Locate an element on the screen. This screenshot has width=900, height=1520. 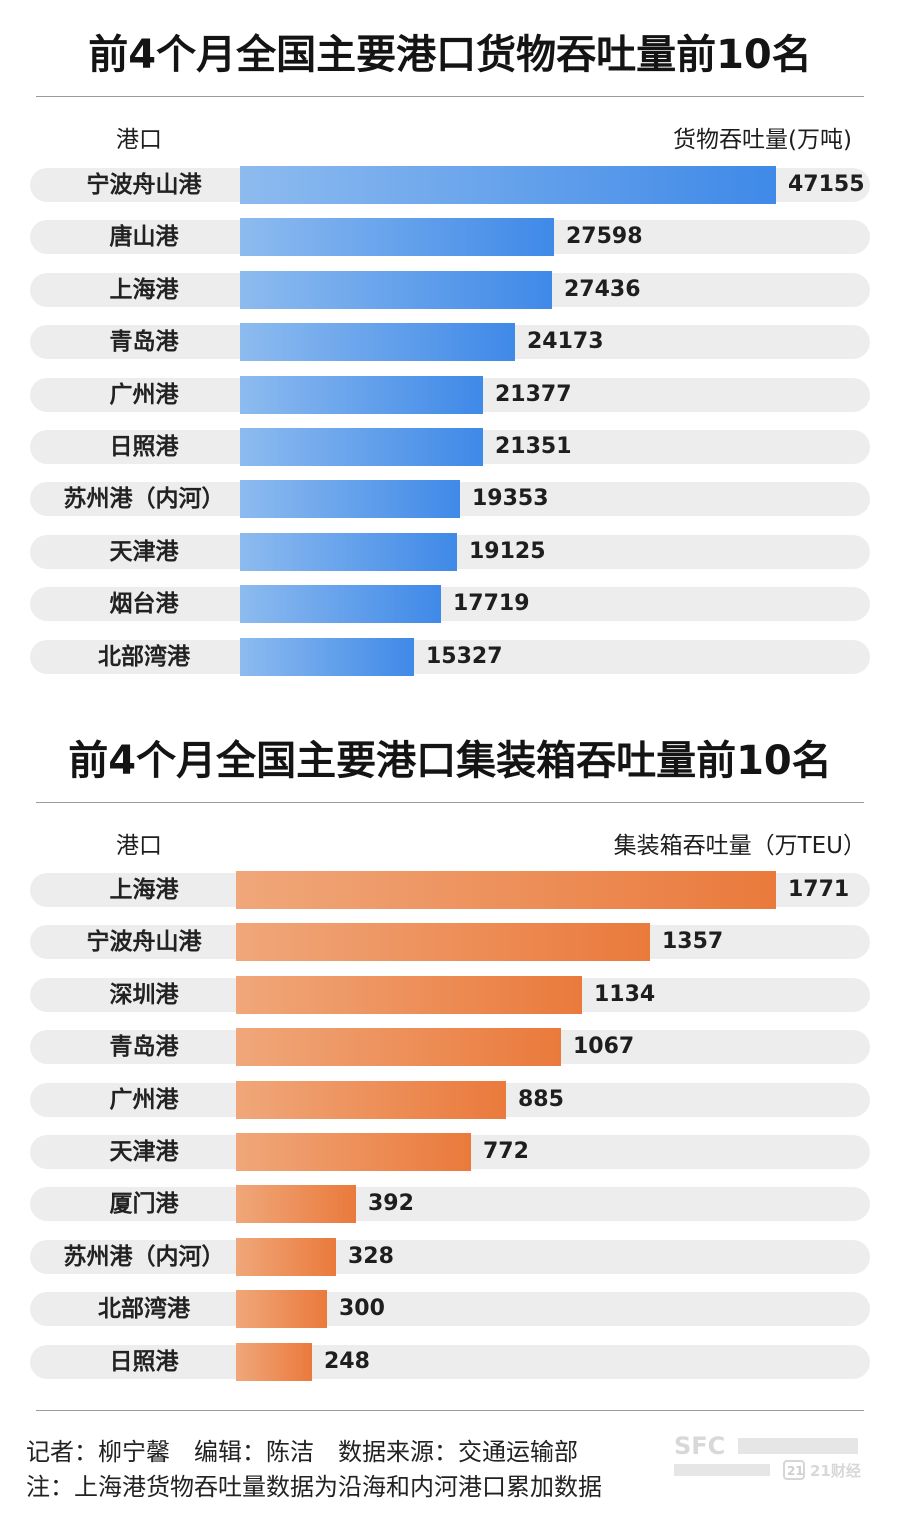
chart2-row: 苏州港（内河） 328 is located at coordinates (450, 1256).